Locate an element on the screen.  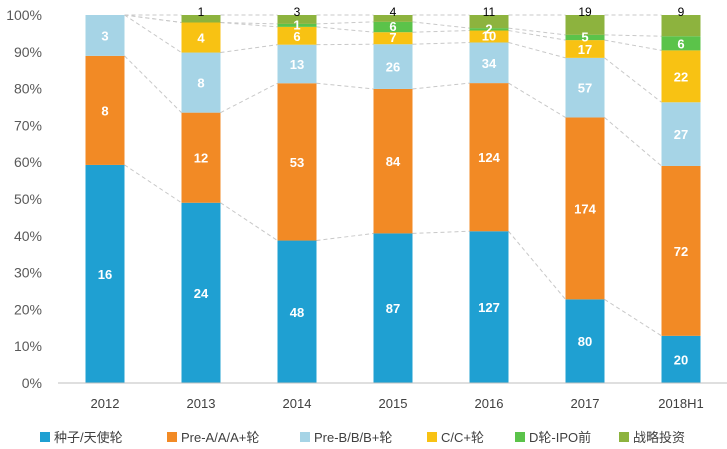
data-label: 17 is located at coordinates (585, 49).